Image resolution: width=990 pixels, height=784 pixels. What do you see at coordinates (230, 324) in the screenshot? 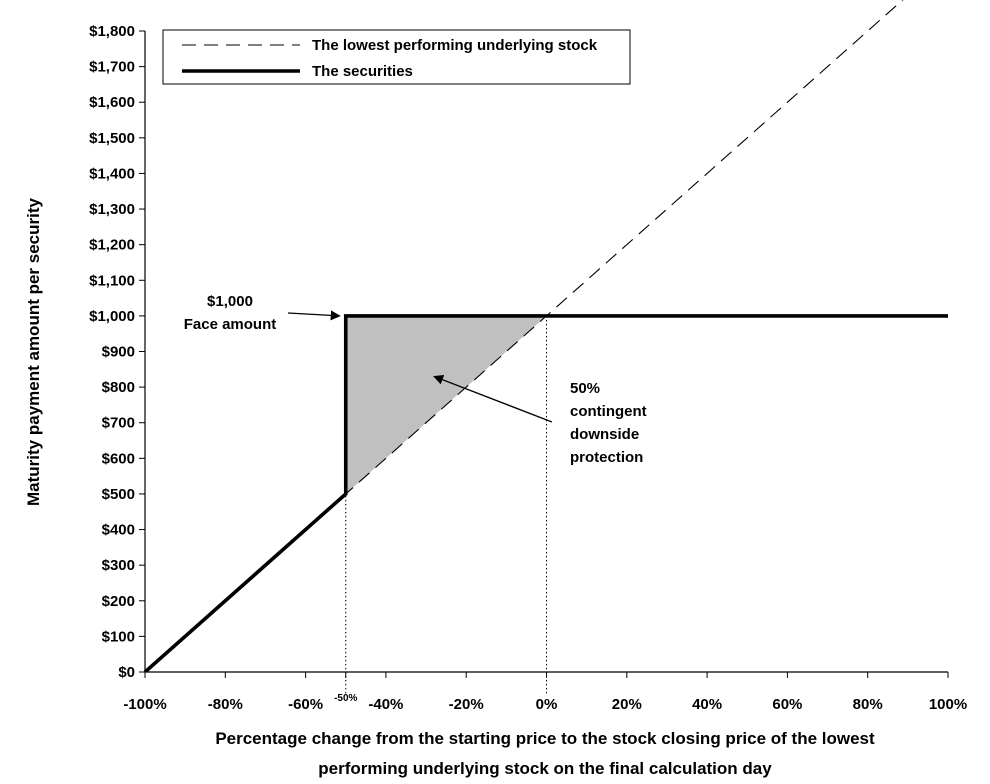
I see `annotation-text-line: Face amount` at bounding box center [230, 324].